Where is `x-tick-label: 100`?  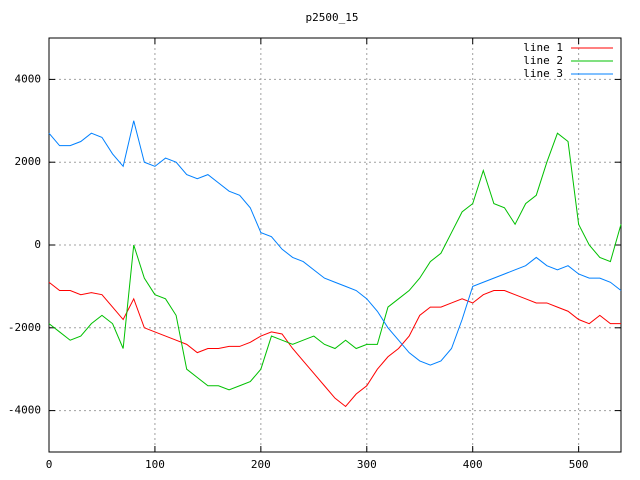
x-tick-label: 100 is located at coordinates (155, 464).